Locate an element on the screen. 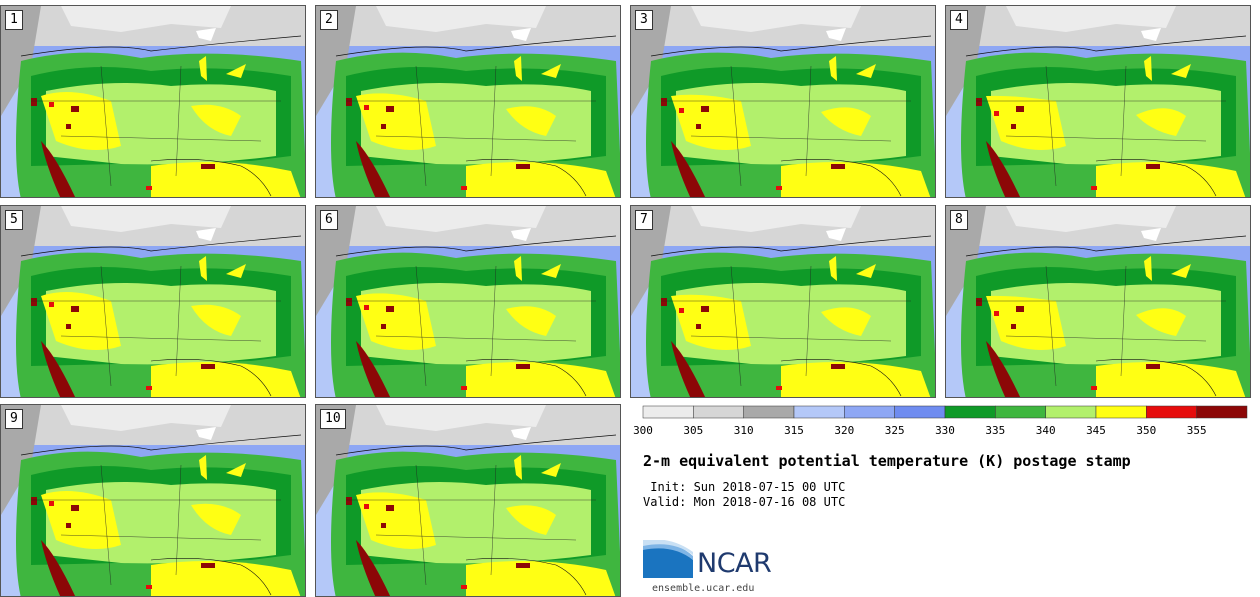  panel-number: 5 is located at coordinates (14, 220).